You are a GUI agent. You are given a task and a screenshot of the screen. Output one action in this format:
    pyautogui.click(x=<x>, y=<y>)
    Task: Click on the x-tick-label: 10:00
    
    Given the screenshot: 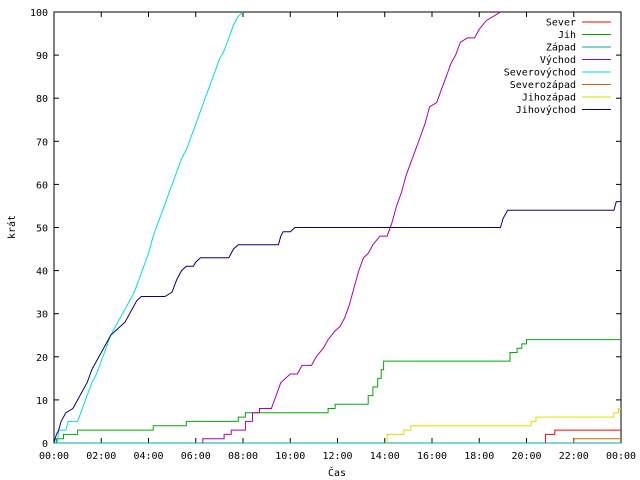 What is the action you would take?
    pyautogui.click(x=290, y=456)
    